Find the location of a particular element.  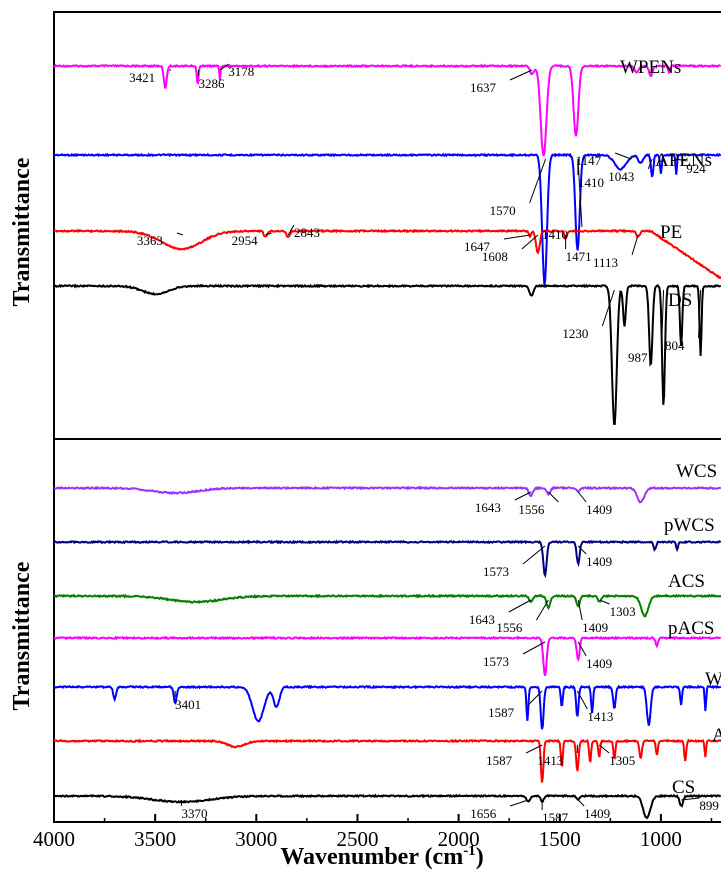

x-tick-label: 2500 is located at coordinates (357, 839).